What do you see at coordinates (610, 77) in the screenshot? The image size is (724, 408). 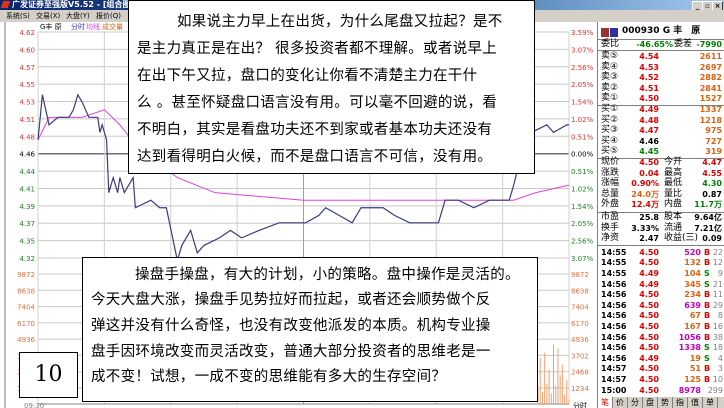 I see `level-label: 卖③` at bounding box center [610, 77].